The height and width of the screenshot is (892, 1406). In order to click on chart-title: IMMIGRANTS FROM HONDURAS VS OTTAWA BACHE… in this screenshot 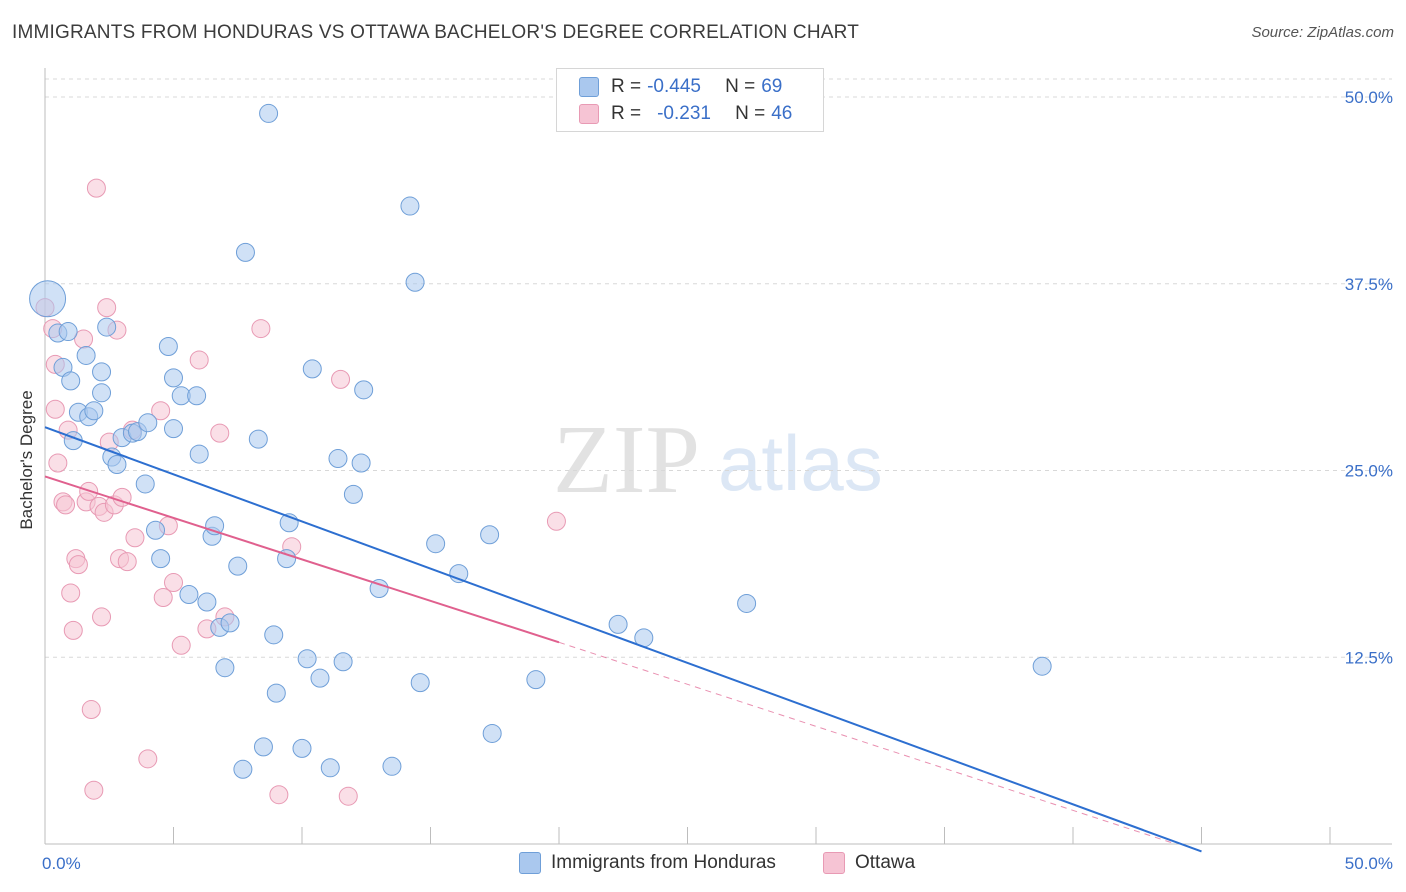, I will do `click(436, 32)`.